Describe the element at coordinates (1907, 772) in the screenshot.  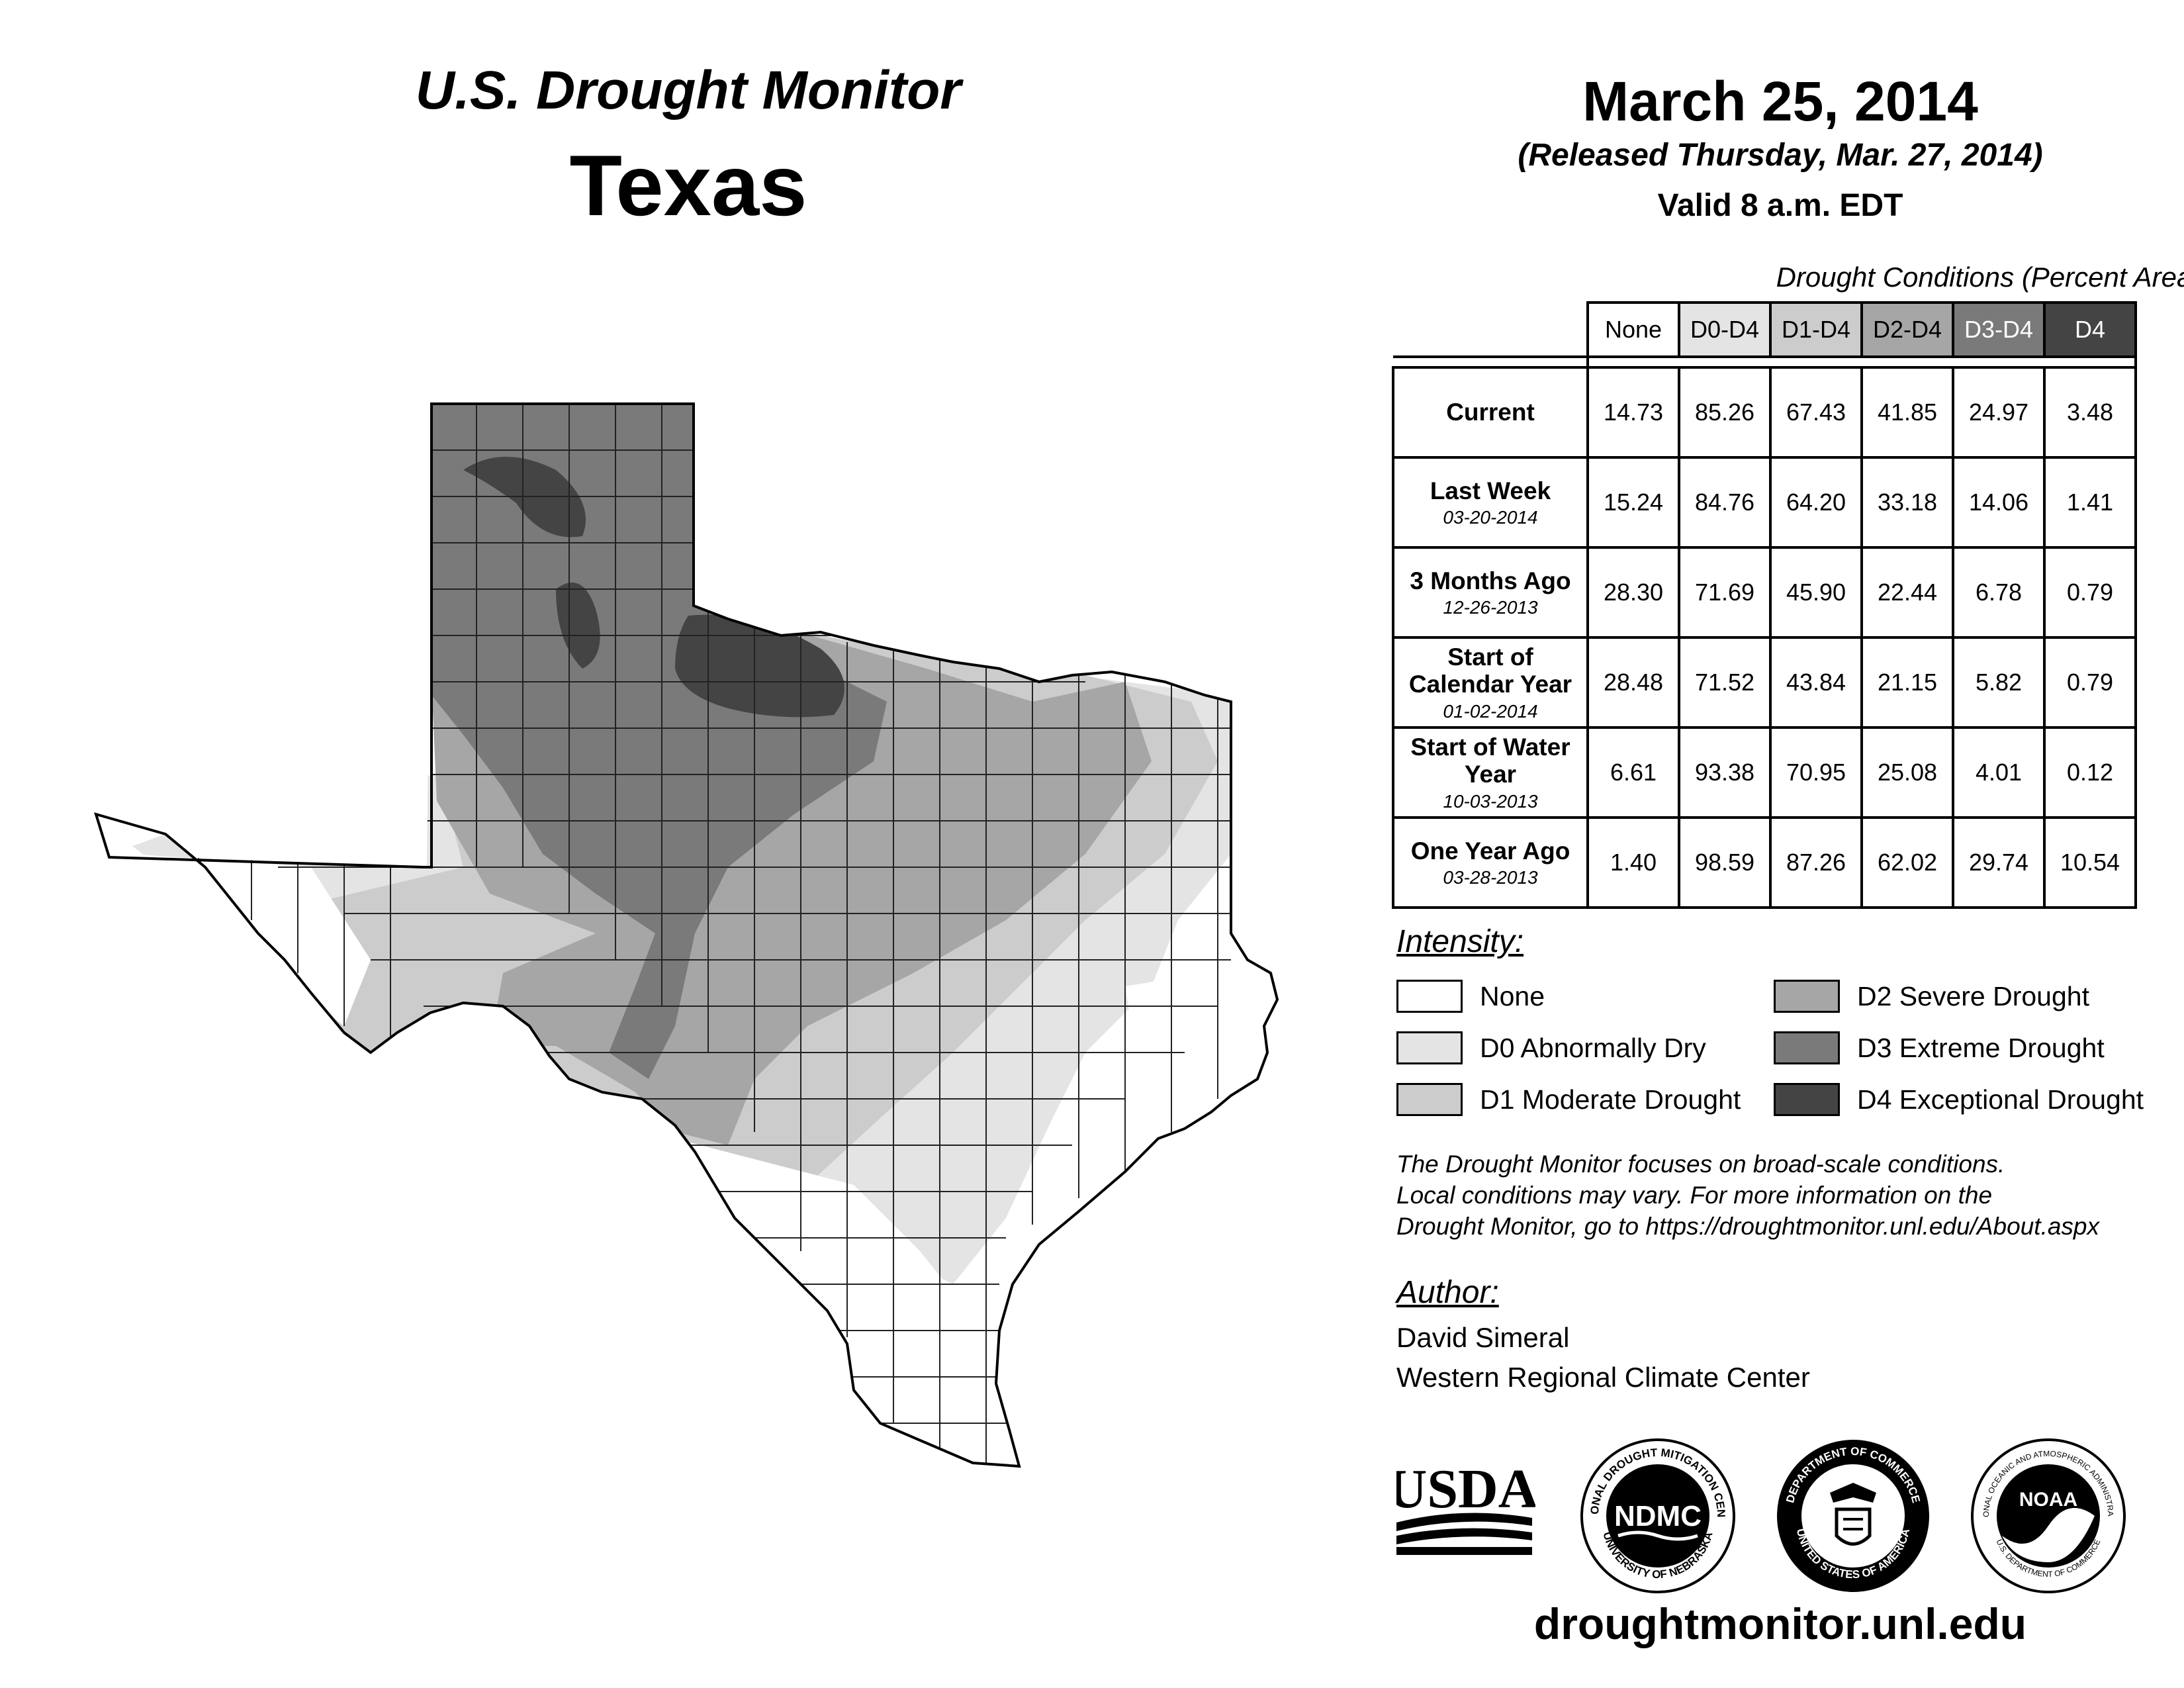
I see `table-cell: 25.08` at that location.